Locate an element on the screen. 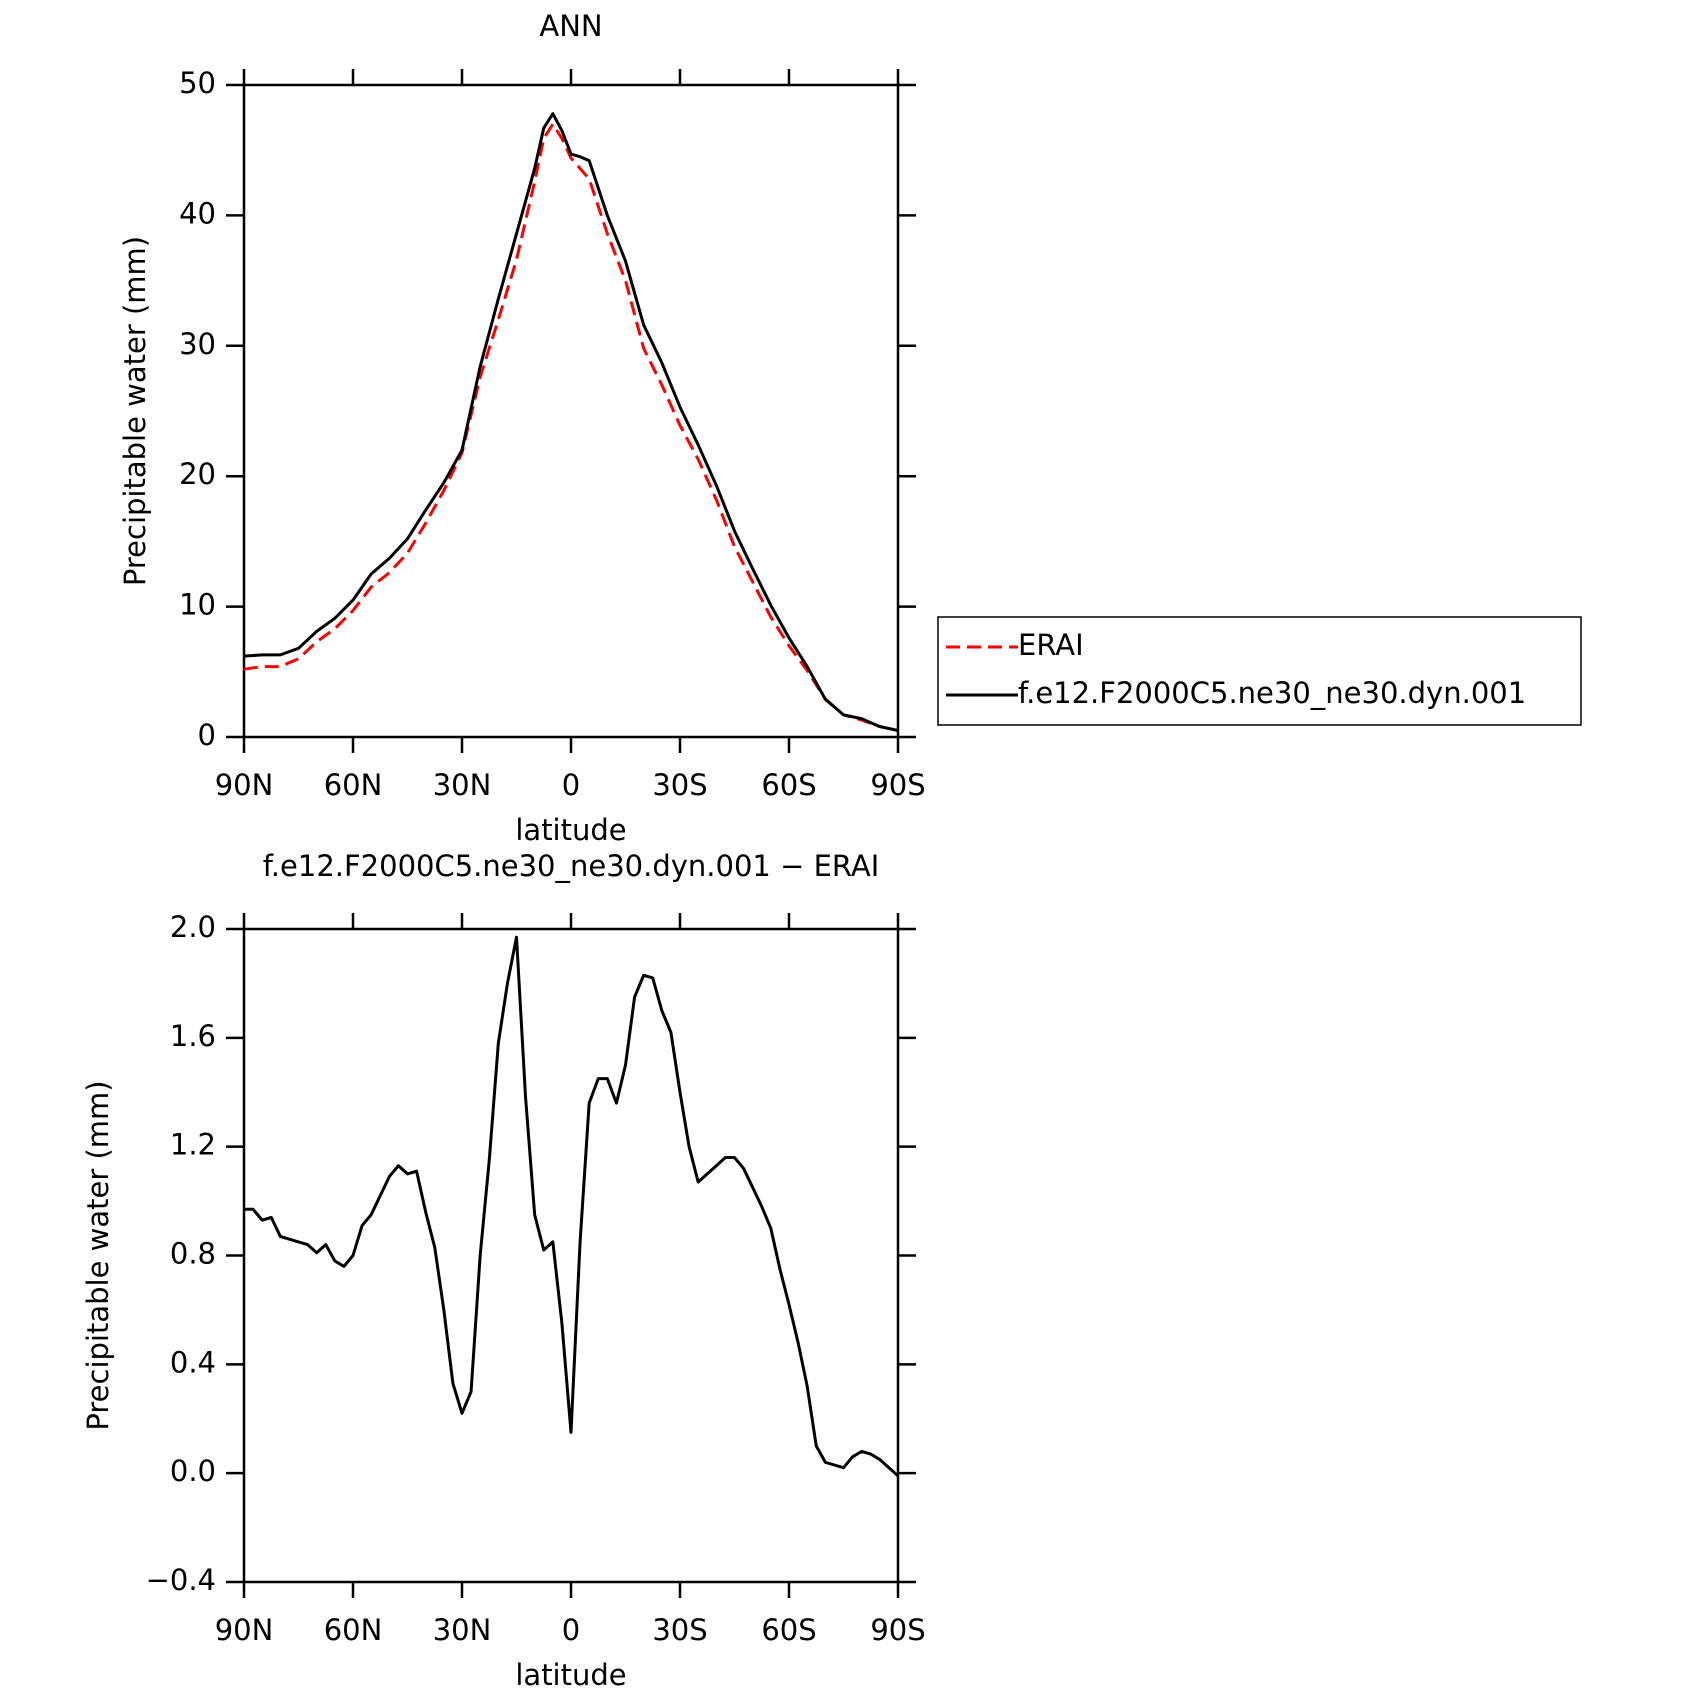 The width and height of the screenshot is (1691, 1703). y-tick-label: 0.4 is located at coordinates (193, 1362).